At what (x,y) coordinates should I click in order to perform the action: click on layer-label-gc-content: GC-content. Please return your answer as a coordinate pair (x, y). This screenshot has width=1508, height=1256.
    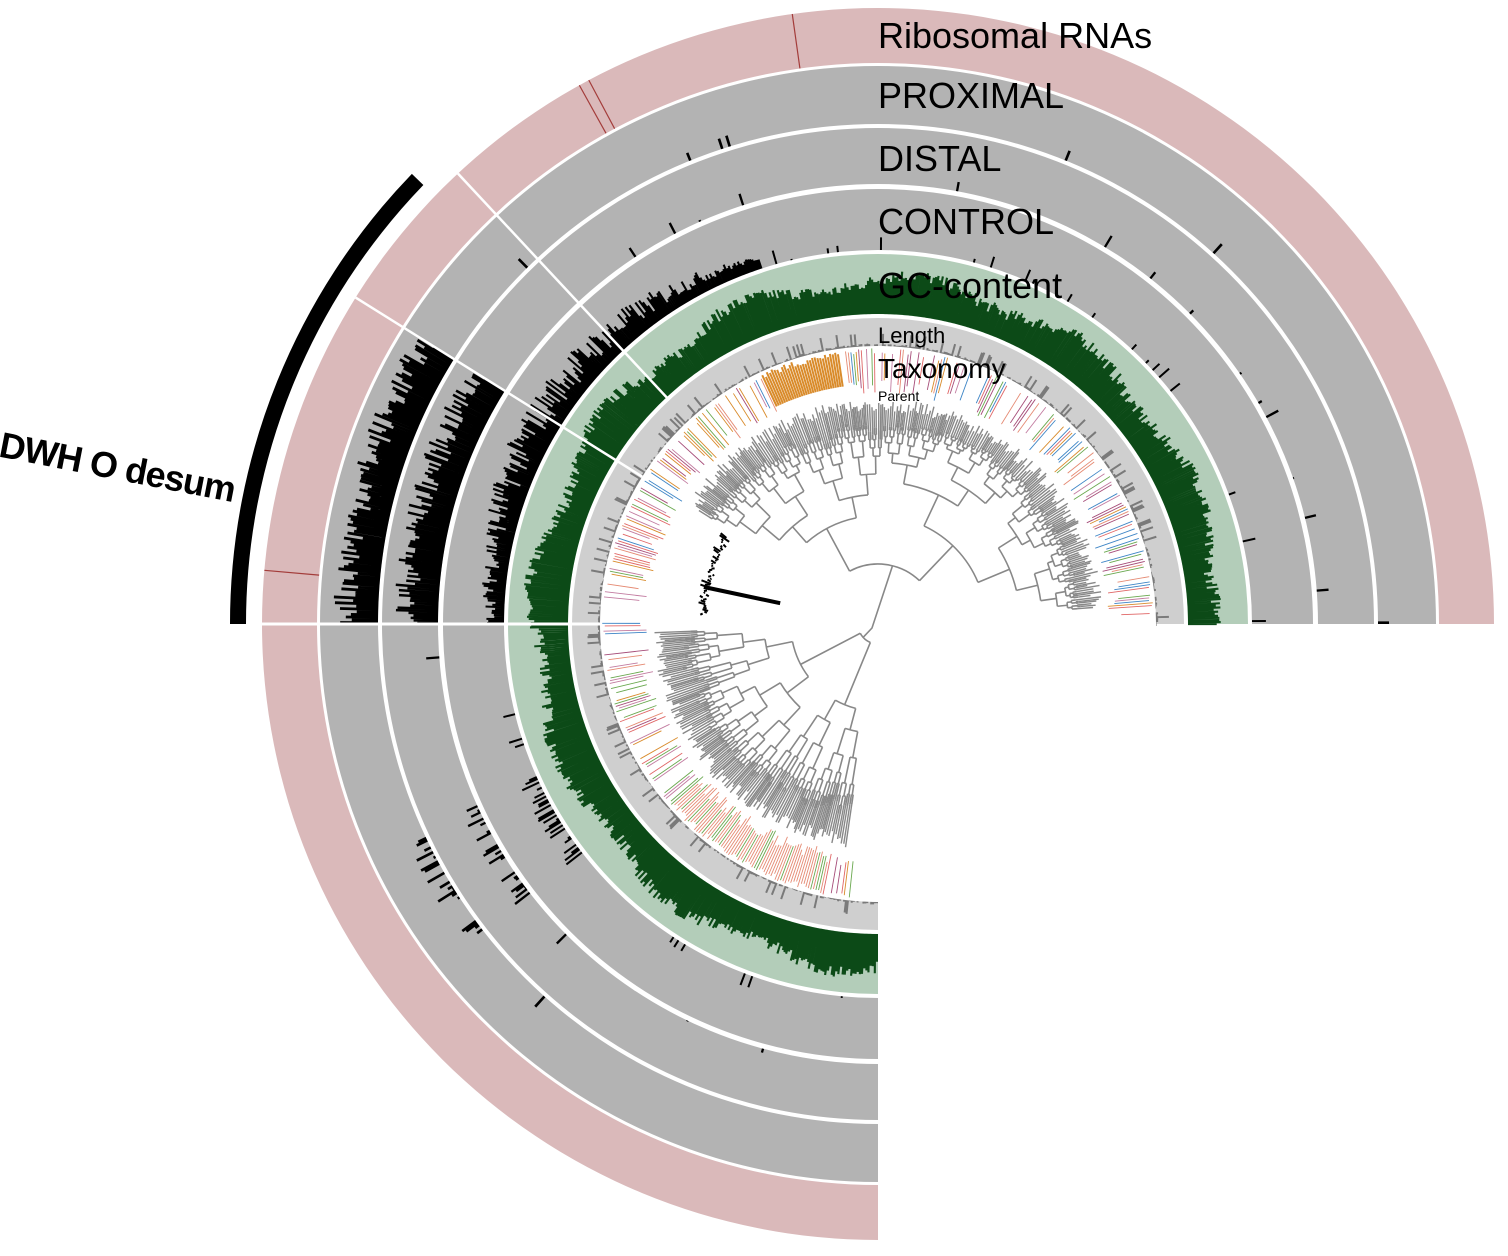
    Looking at the image, I should click on (970, 285).